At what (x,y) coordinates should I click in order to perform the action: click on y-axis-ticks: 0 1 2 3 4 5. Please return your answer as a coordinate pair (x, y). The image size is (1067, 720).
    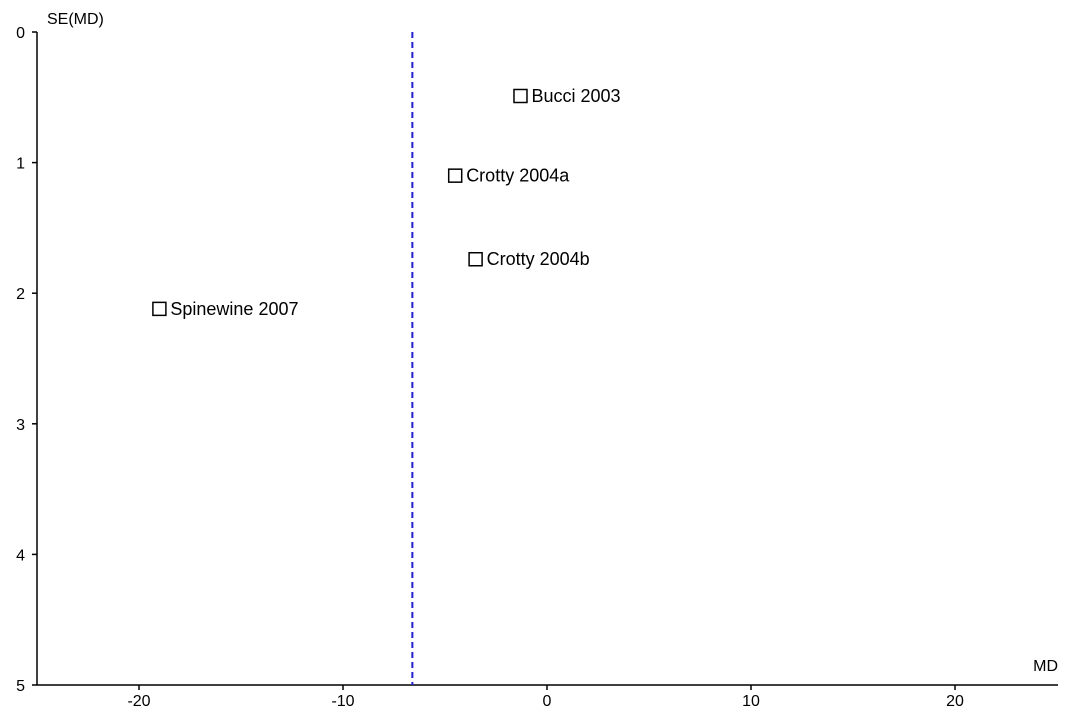
    Looking at the image, I should click on (26, 360).